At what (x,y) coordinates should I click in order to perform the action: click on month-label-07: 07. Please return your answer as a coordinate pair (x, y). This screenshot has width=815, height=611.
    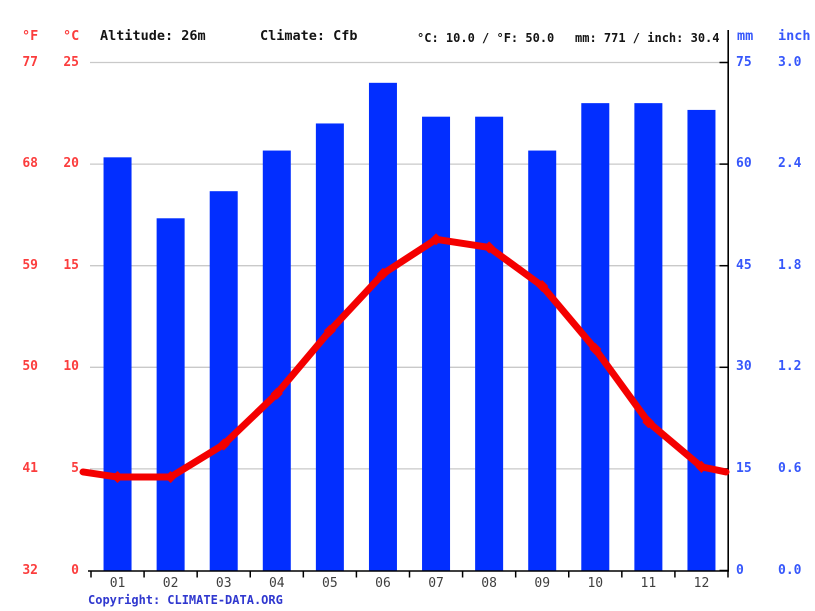
    Looking at the image, I should click on (436, 583).